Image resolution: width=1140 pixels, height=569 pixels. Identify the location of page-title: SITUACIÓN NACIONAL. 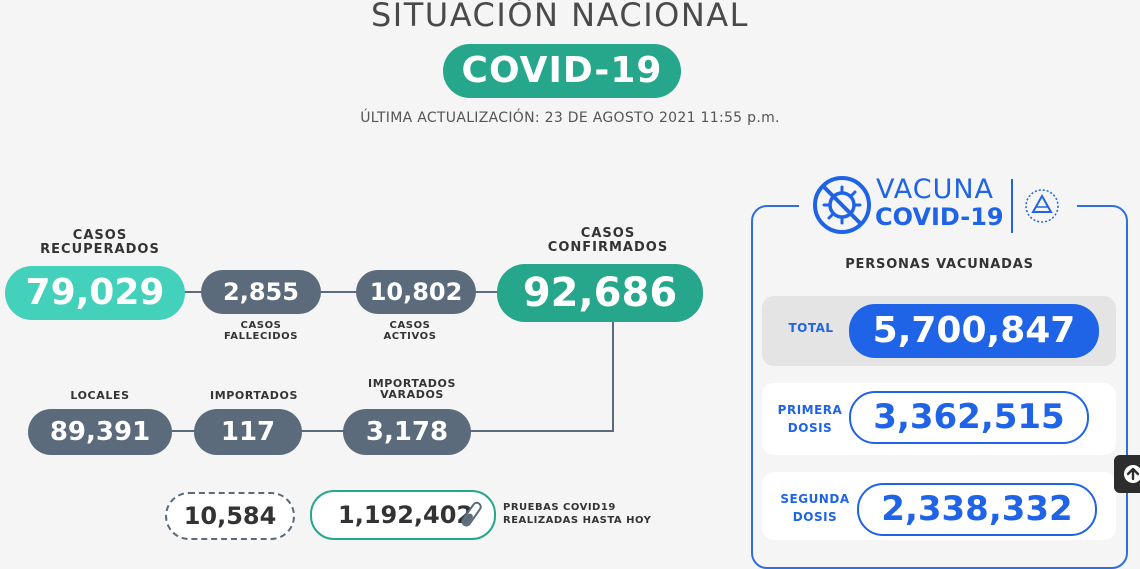
(559, 17).